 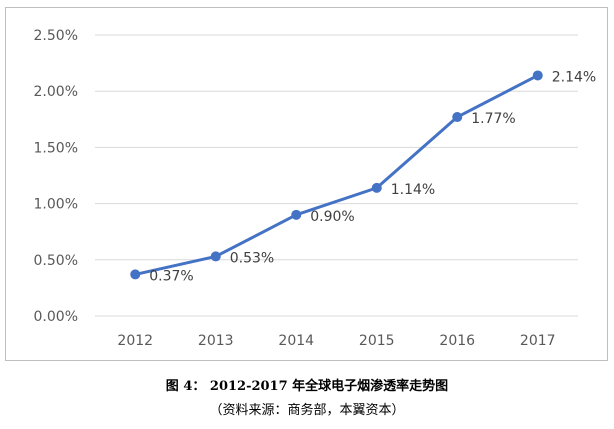 I want to click on x-tick-label: 2012, so click(x=135, y=341).